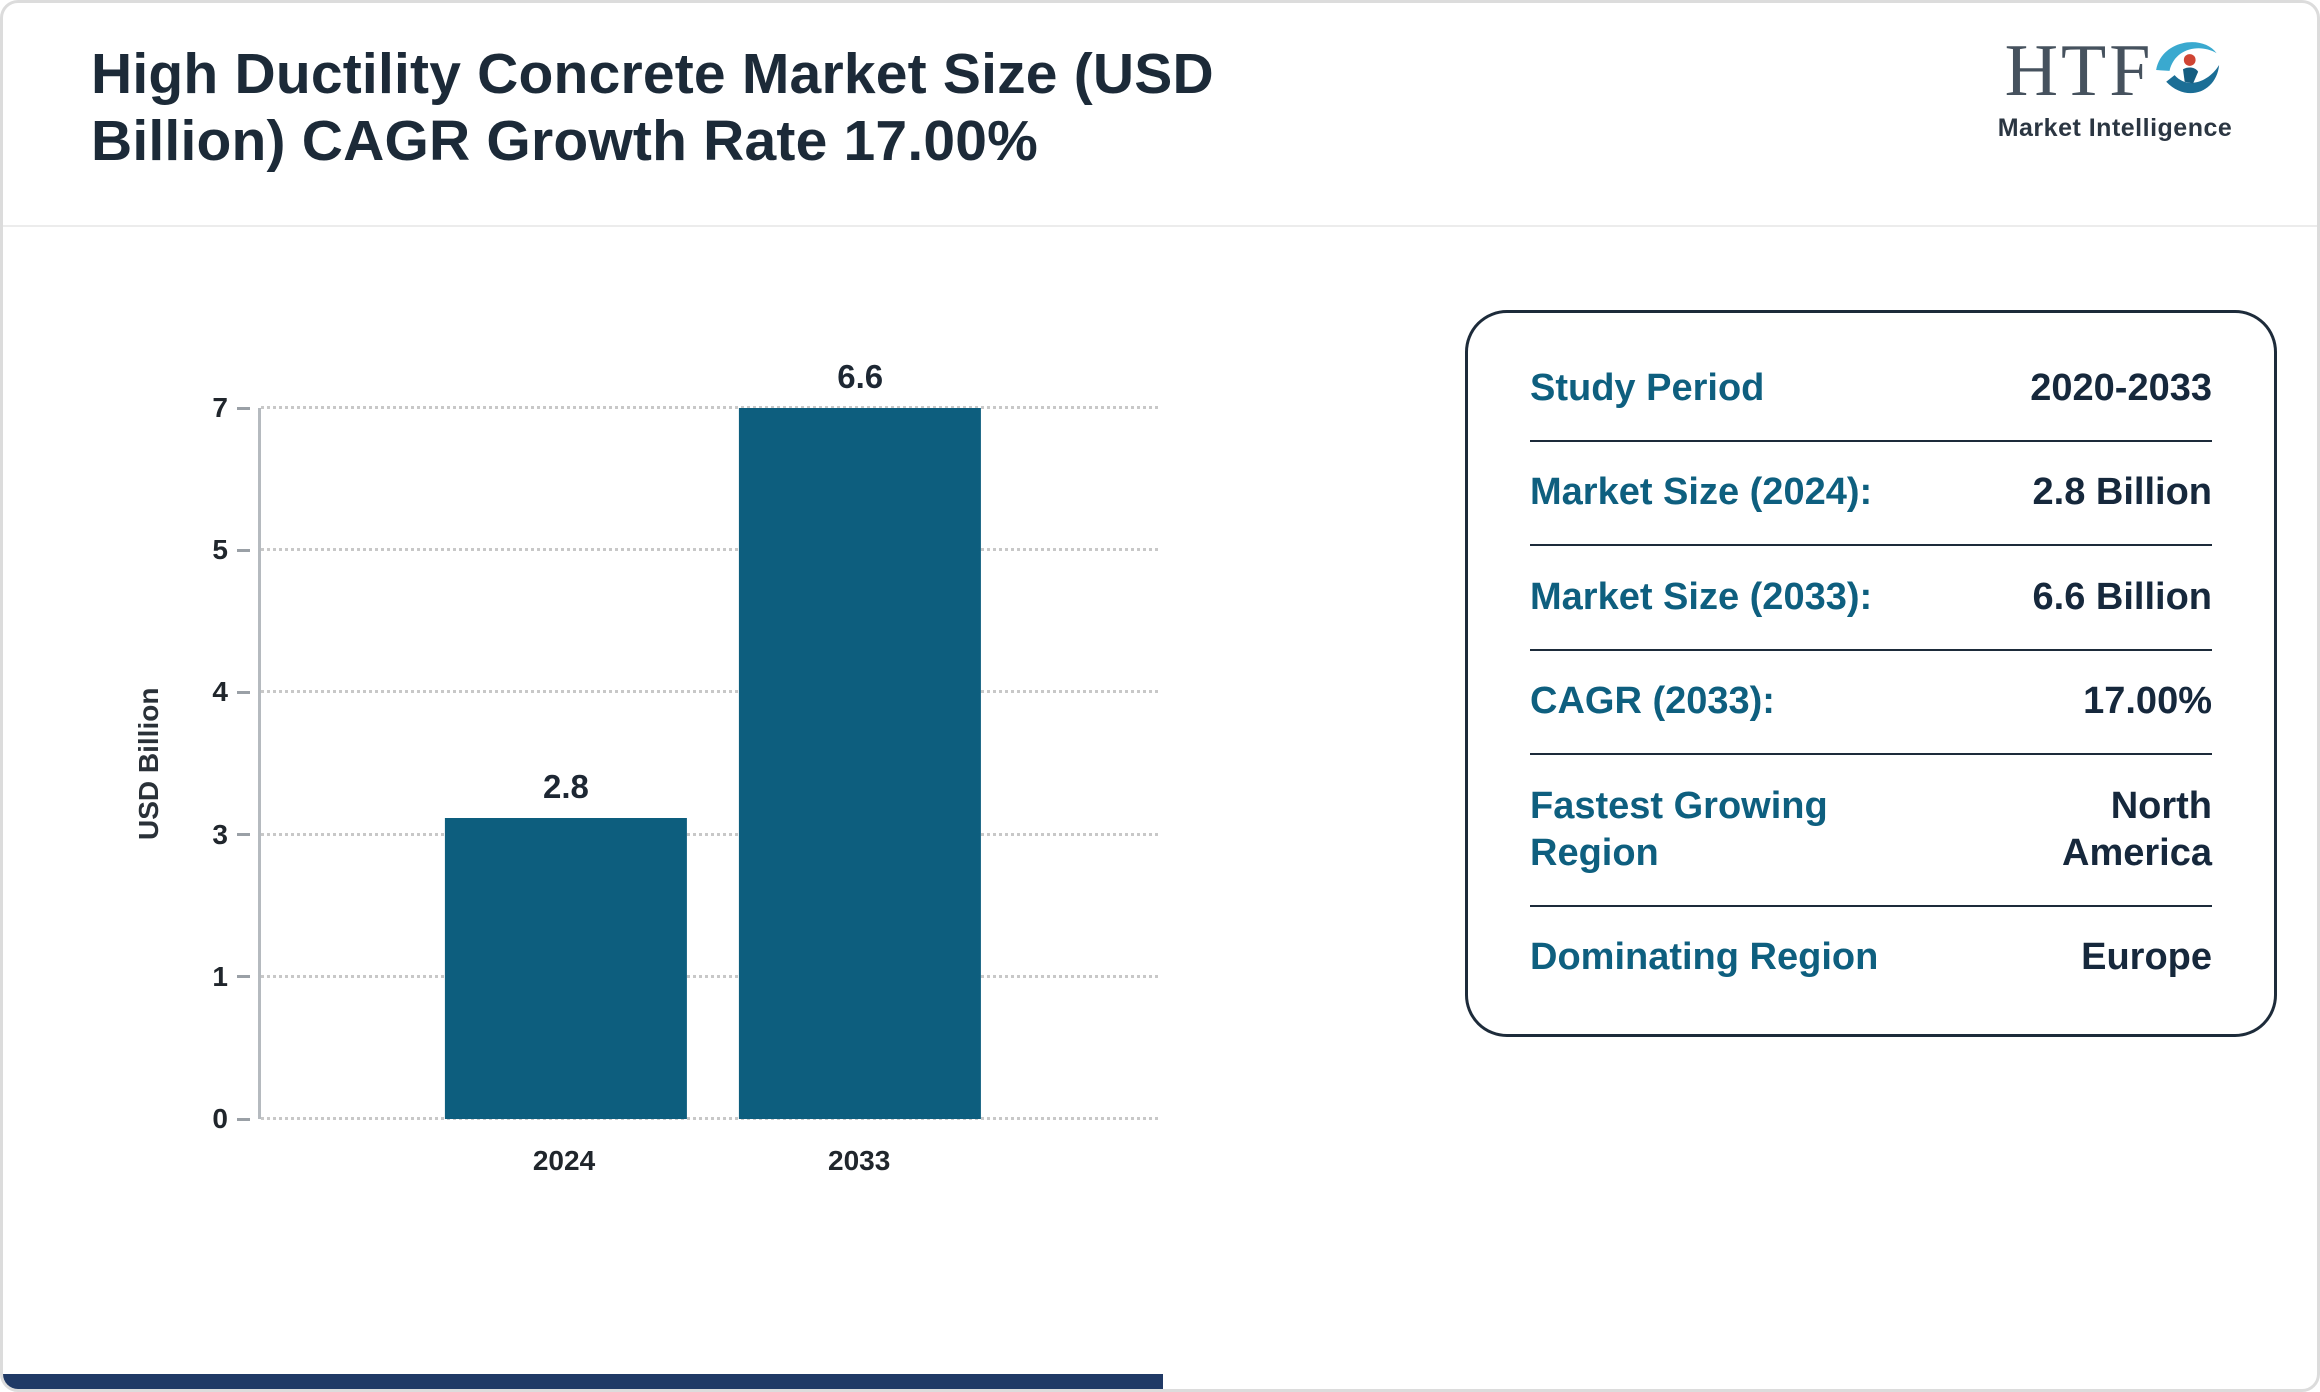  Describe the element at coordinates (860, 738) in the screenshot. I see `bar-2033: 6.6` at that location.